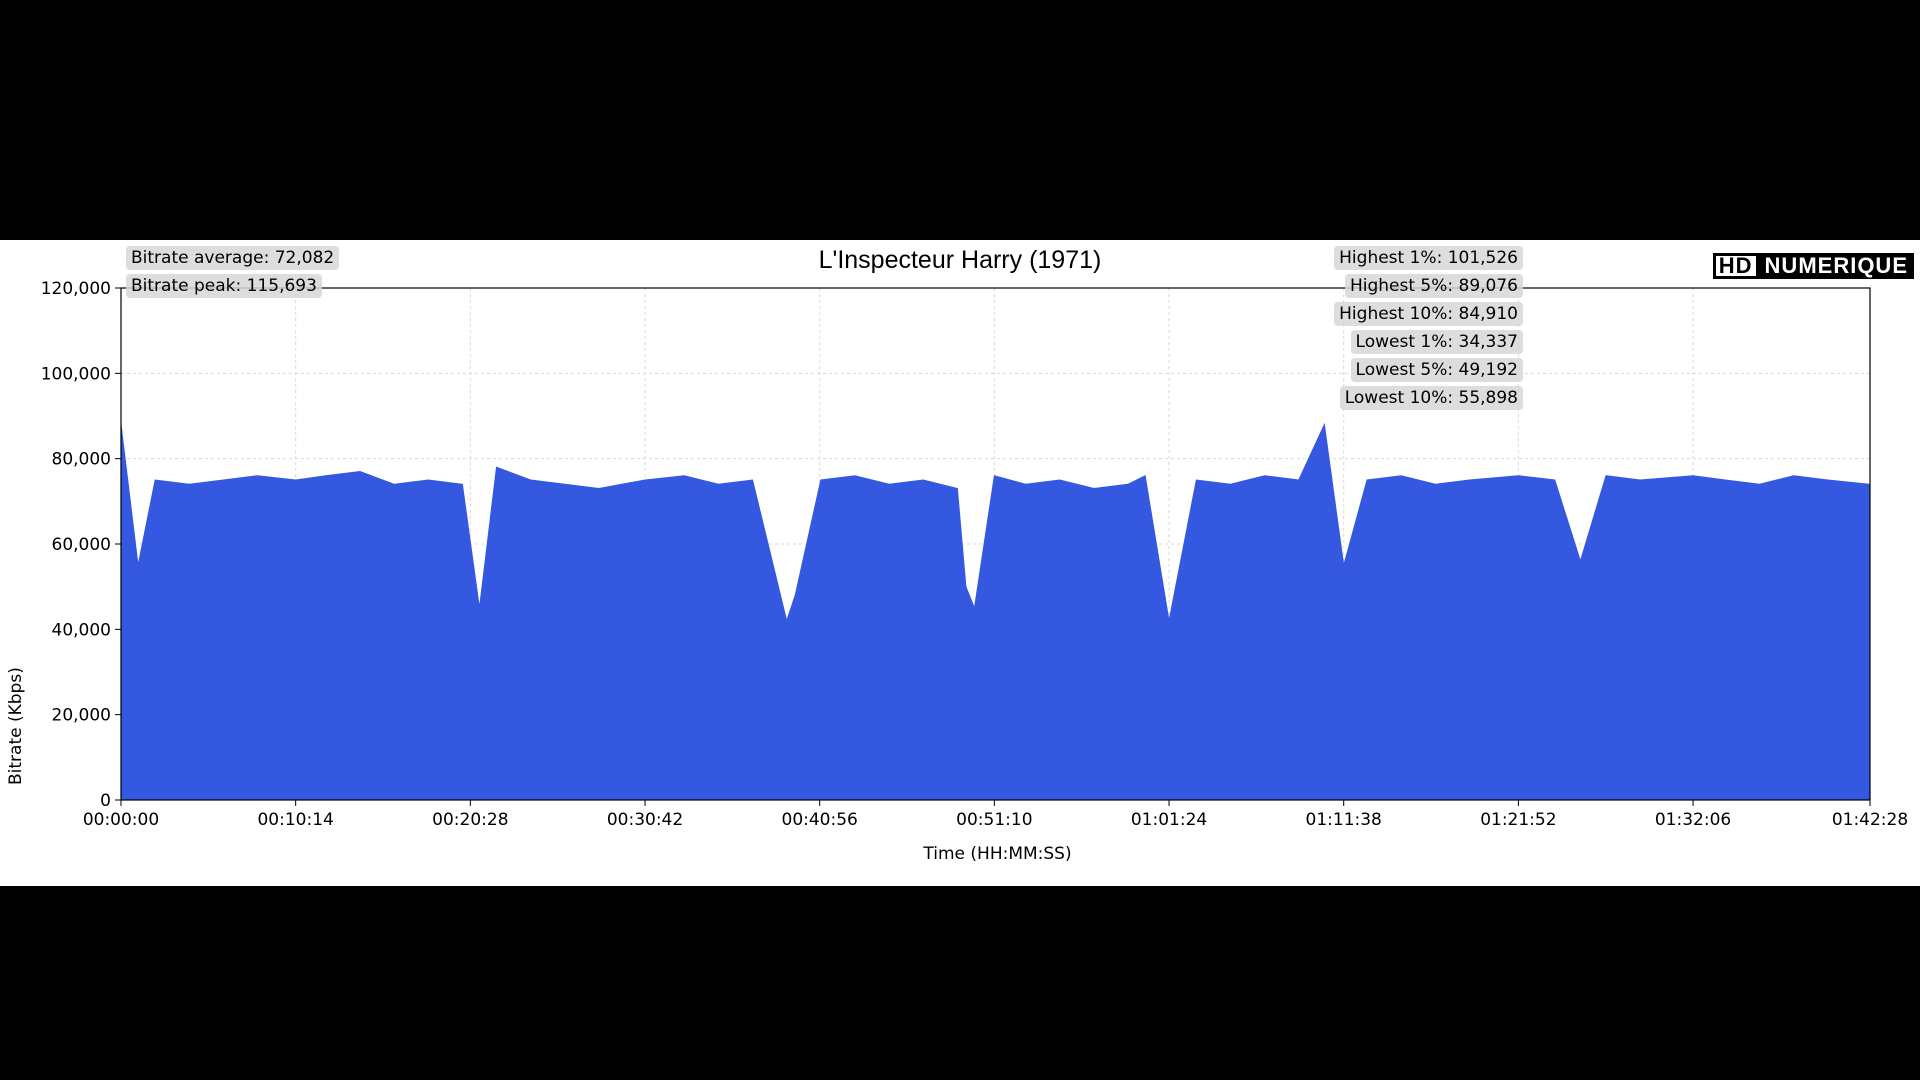  Describe the element at coordinates (1436, 370) in the screenshot. I see `stat-lowest-5: Lowest 5%: 49,192` at that location.